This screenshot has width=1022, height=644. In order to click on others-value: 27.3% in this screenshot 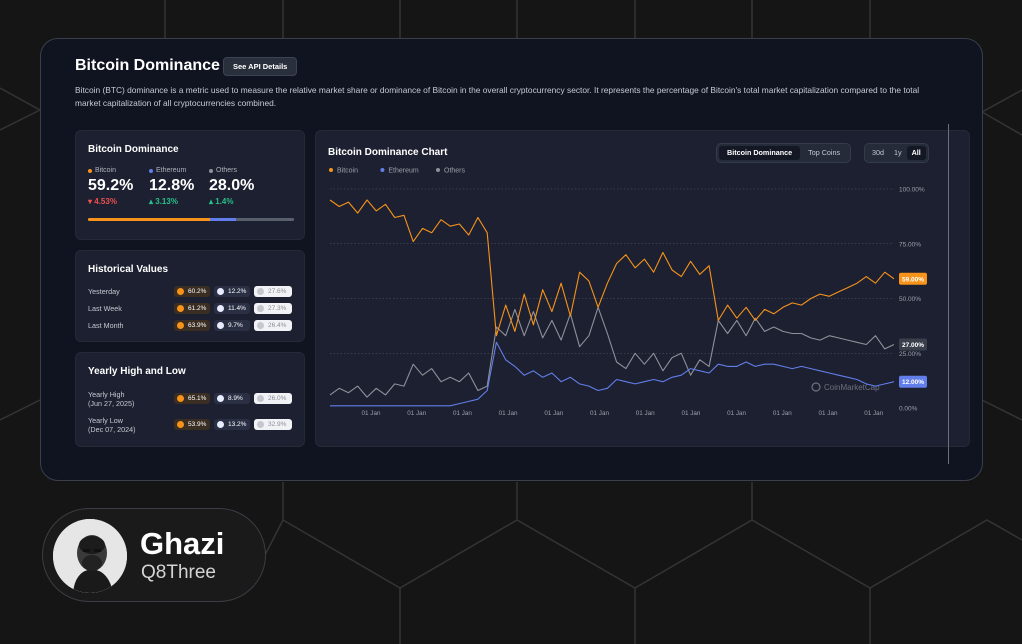, I will do `click(277, 308)`.